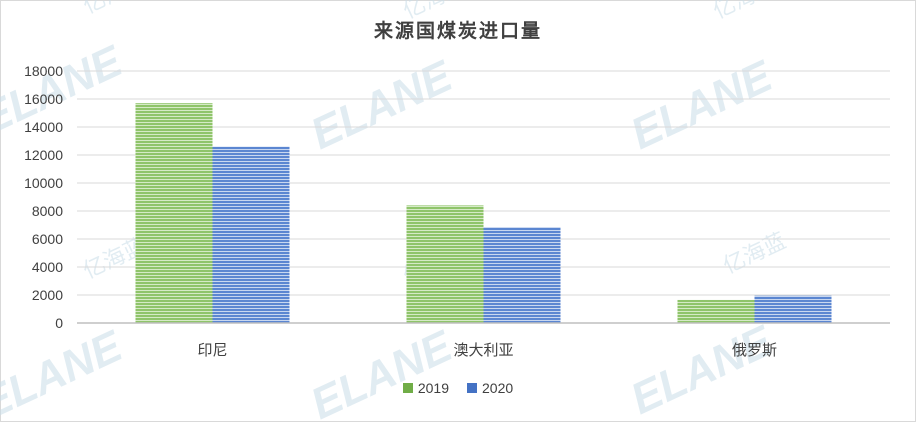 This screenshot has width=916, height=422. I want to click on bar-2019-澳大利亚, so click(445, 264).